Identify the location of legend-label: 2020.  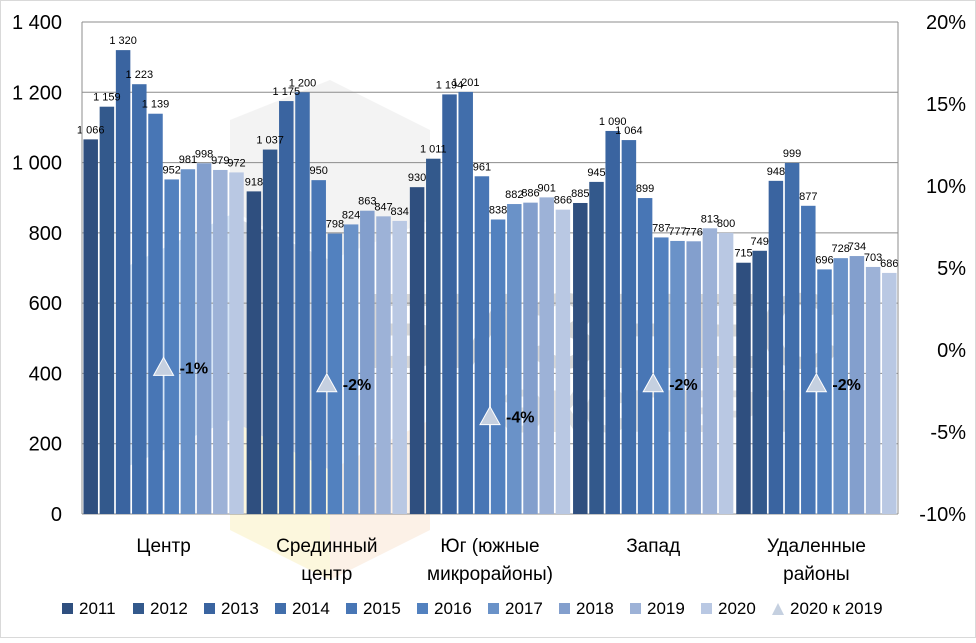
(737, 608).